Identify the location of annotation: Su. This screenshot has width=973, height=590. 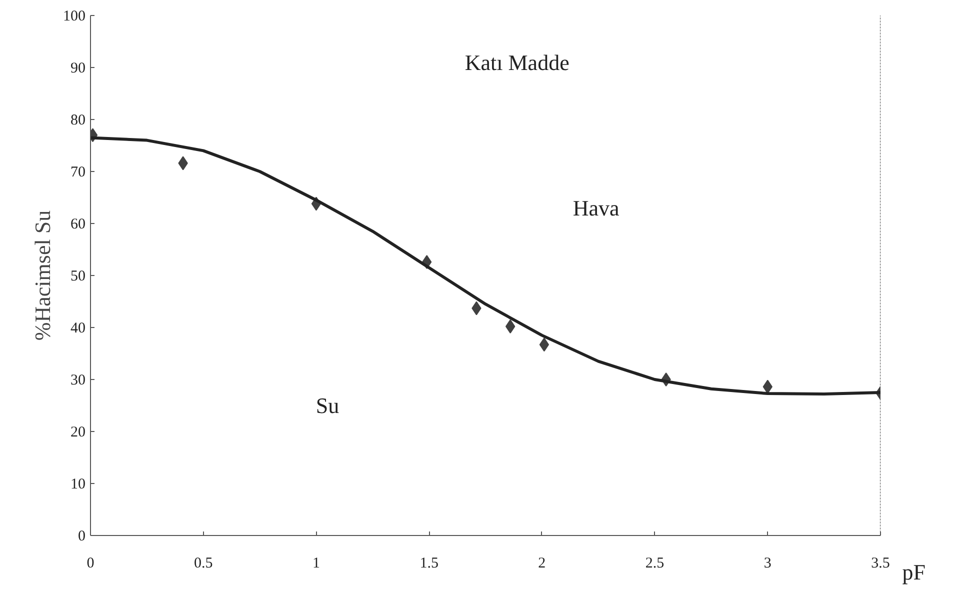
(328, 405).